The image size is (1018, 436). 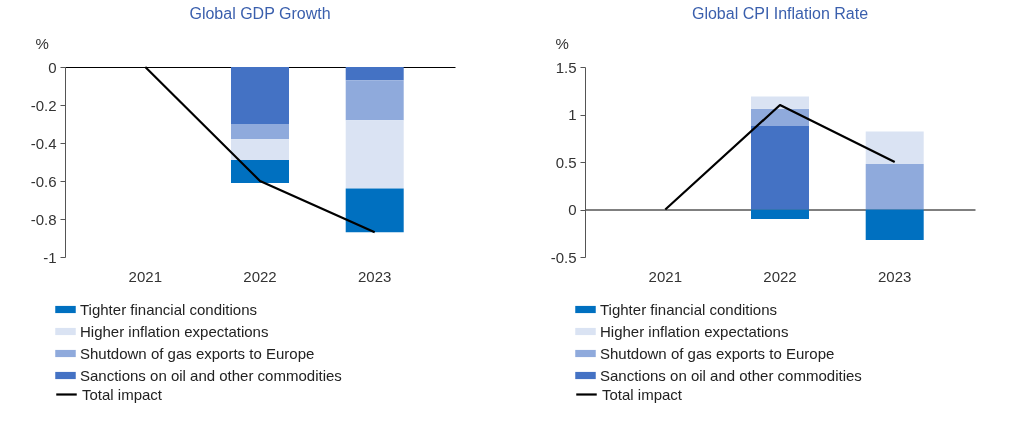 What do you see at coordinates (50, 257) in the screenshot?
I see `y-tick-label: -1` at bounding box center [50, 257].